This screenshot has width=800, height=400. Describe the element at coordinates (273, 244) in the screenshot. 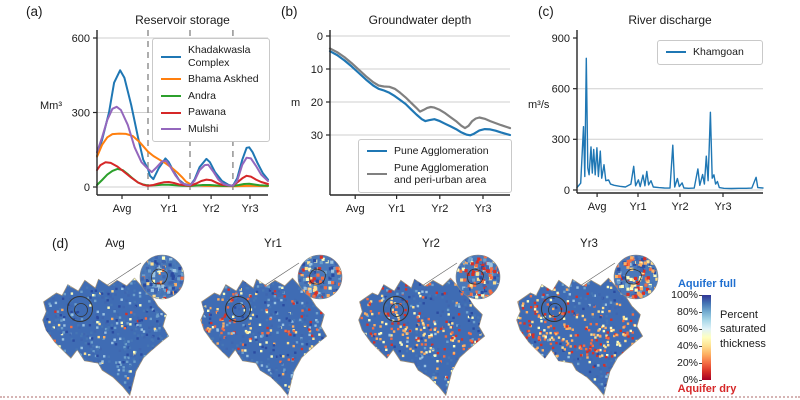

I see `map-yr1-title: Yr1` at that location.